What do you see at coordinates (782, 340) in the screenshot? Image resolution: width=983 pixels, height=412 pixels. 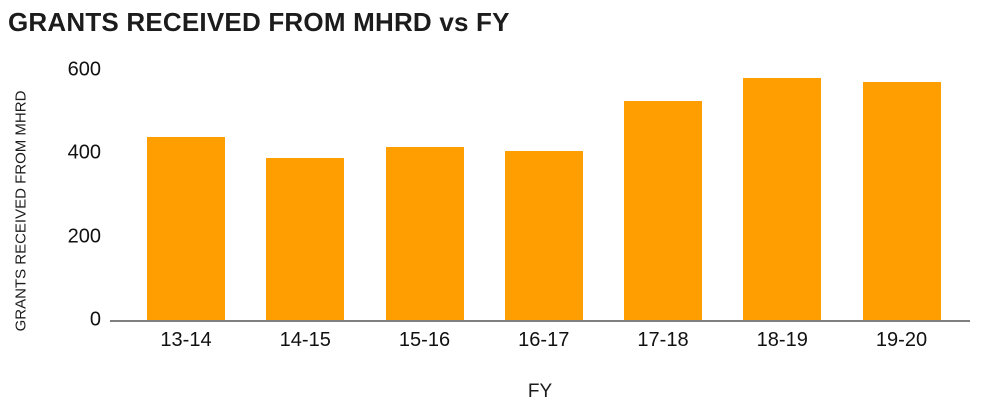 I see `x-tick-label: 18-19` at bounding box center [782, 340].